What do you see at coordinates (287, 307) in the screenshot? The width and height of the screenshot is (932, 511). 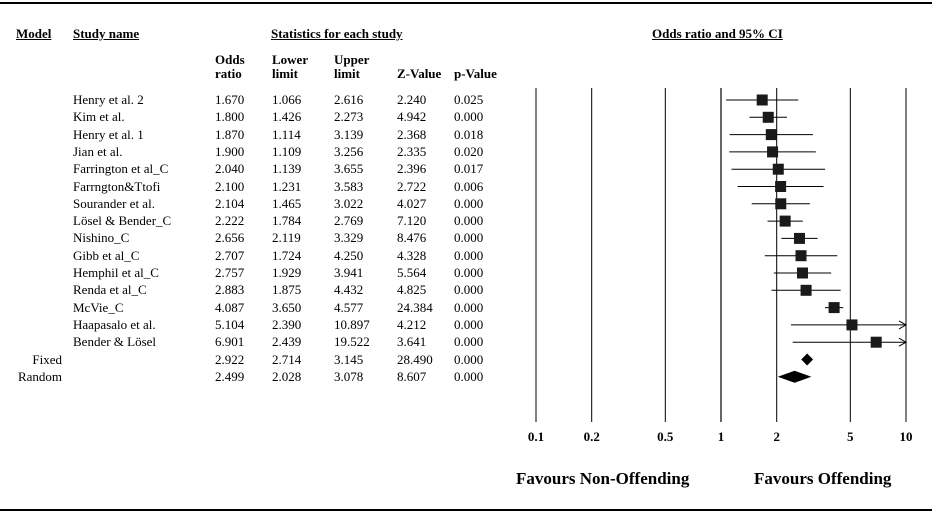 I see `lower-limit-cell: 3.650` at bounding box center [287, 307].